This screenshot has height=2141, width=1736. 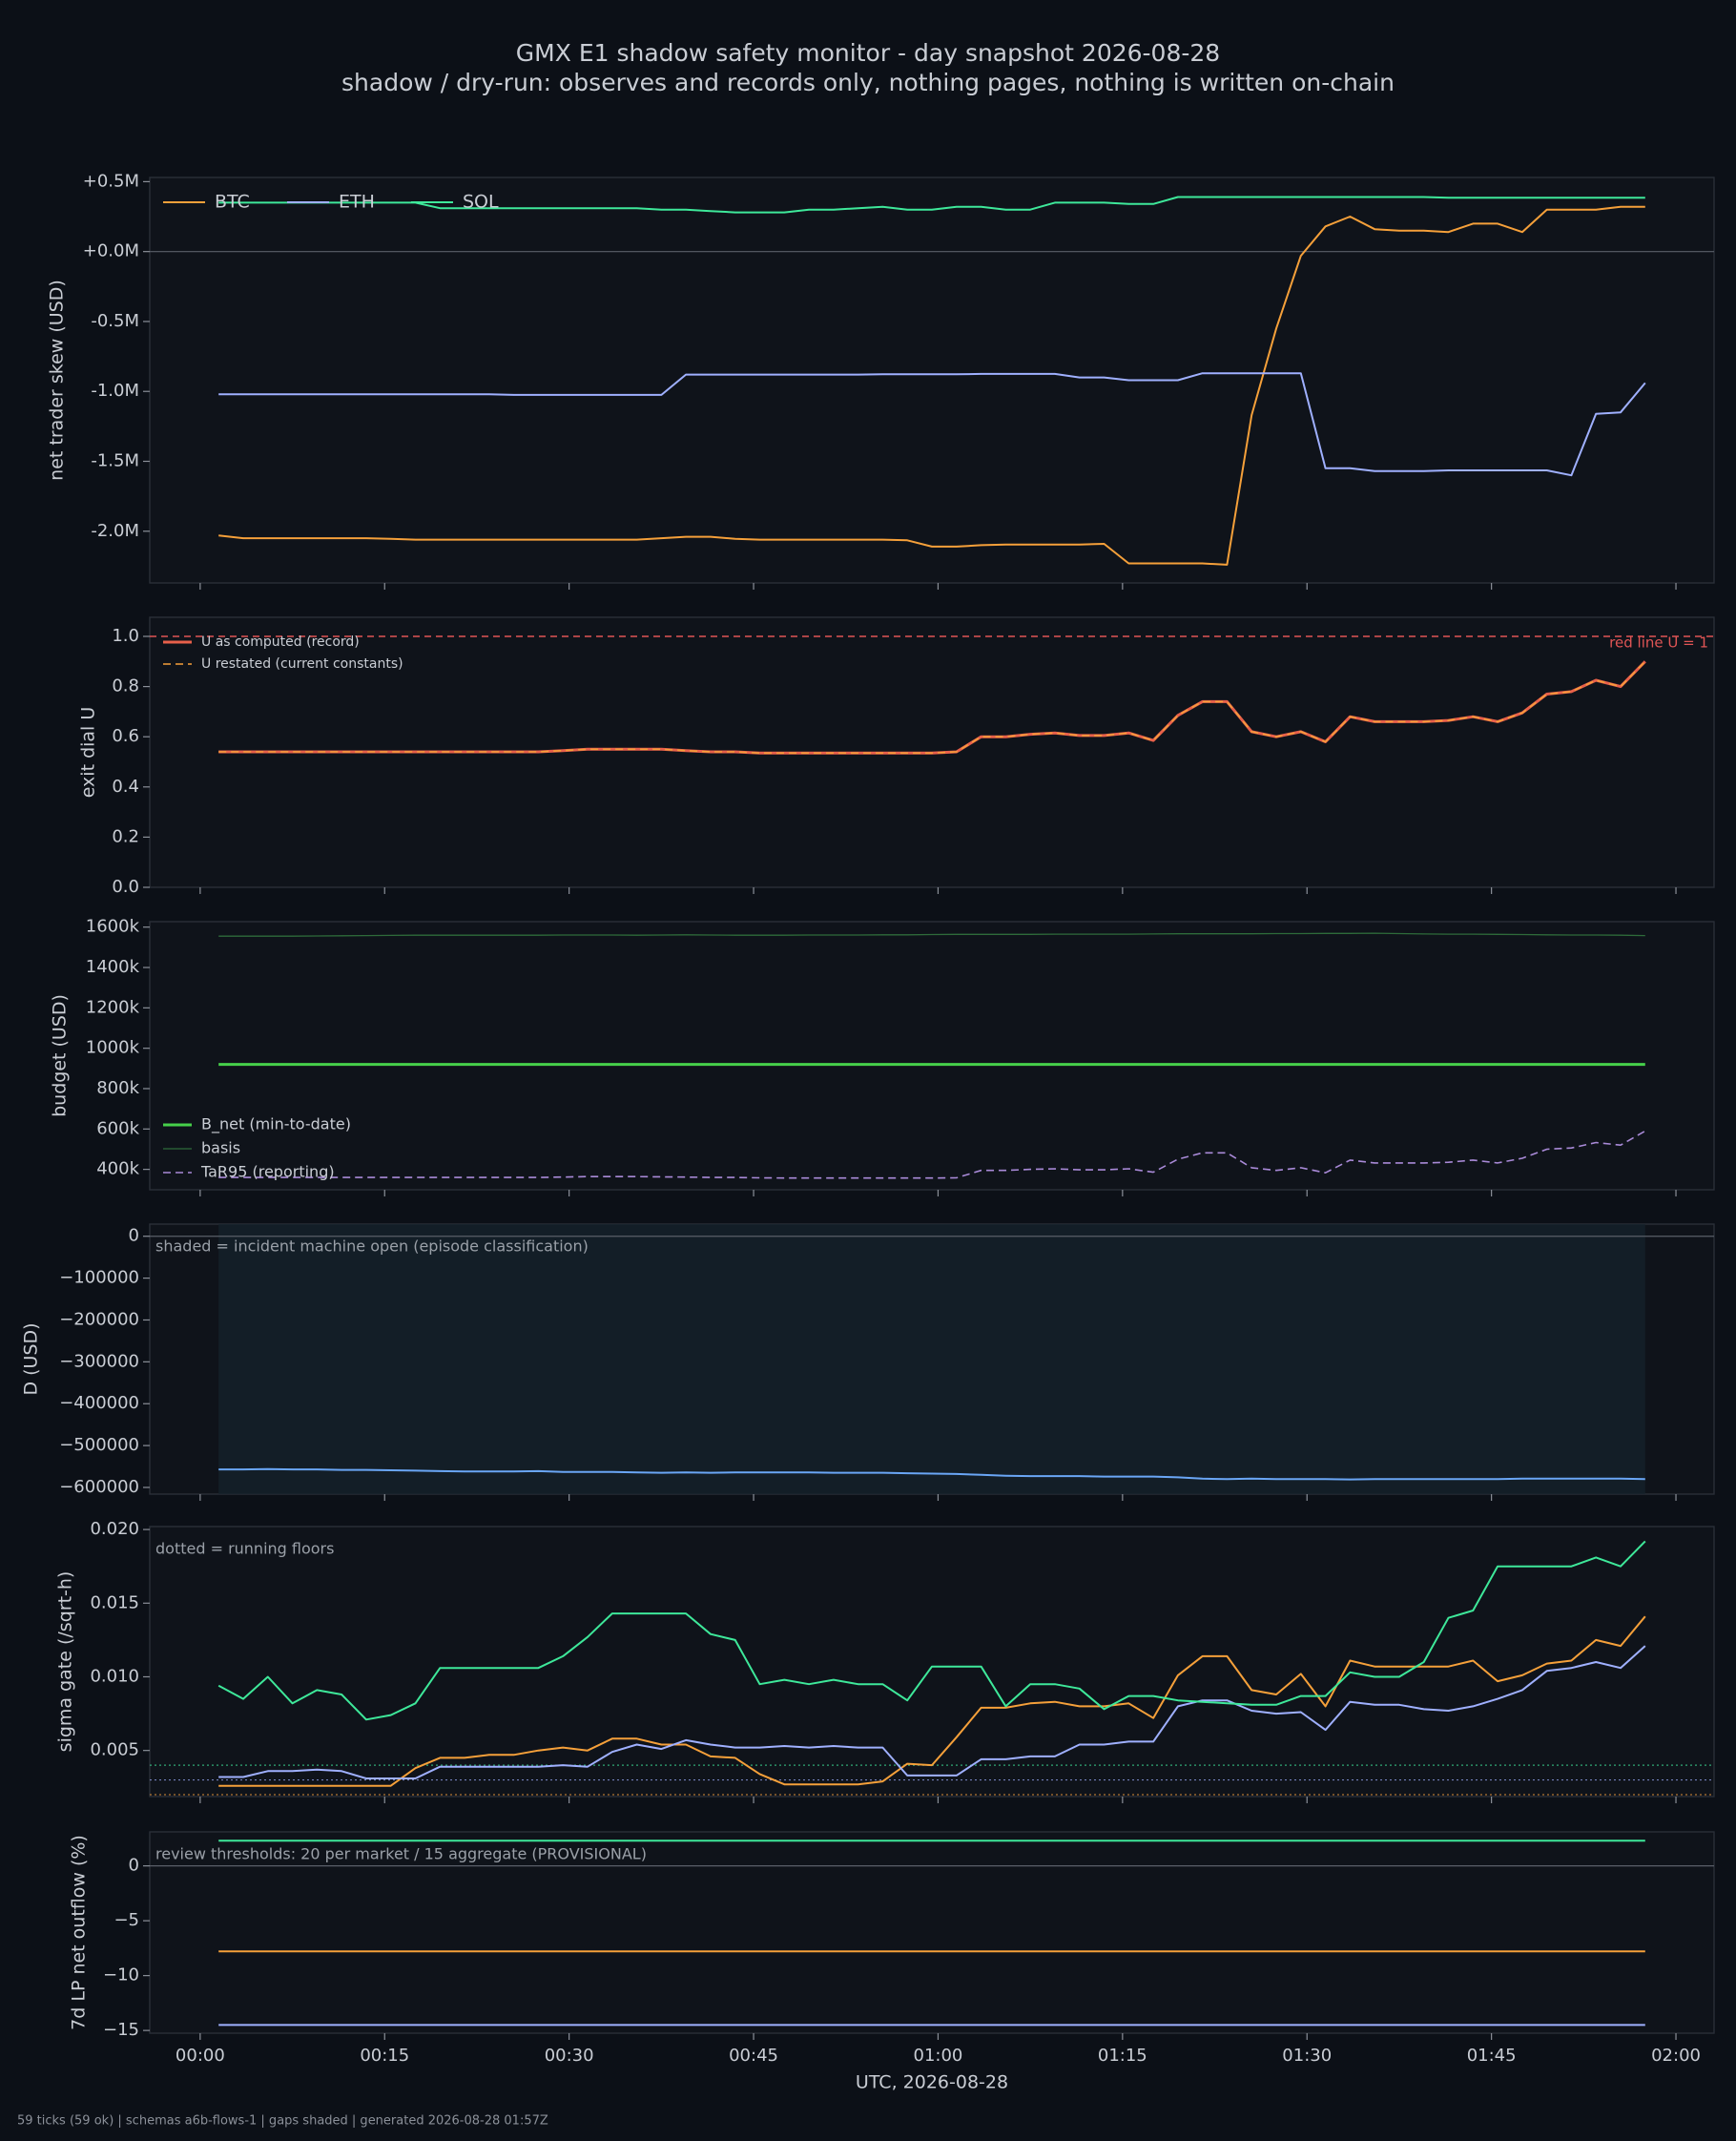 What do you see at coordinates (99, 1278) in the screenshot?
I see `y-tick-label: −100000` at bounding box center [99, 1278].